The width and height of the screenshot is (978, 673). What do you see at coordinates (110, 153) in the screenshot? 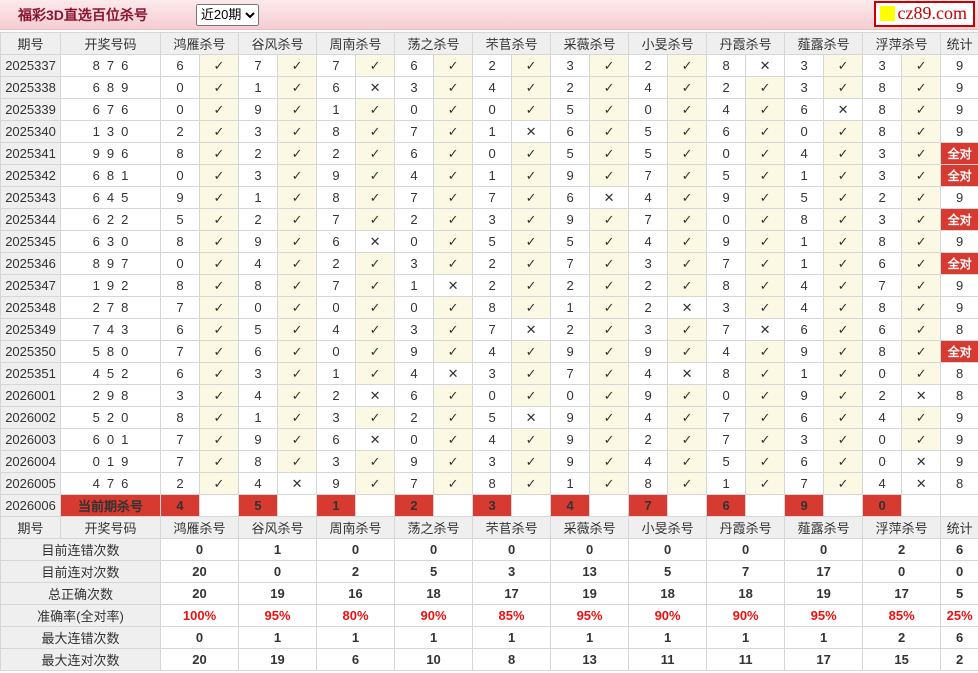
I see `draw-number-cell: 996` at bounding box center [110, 153].